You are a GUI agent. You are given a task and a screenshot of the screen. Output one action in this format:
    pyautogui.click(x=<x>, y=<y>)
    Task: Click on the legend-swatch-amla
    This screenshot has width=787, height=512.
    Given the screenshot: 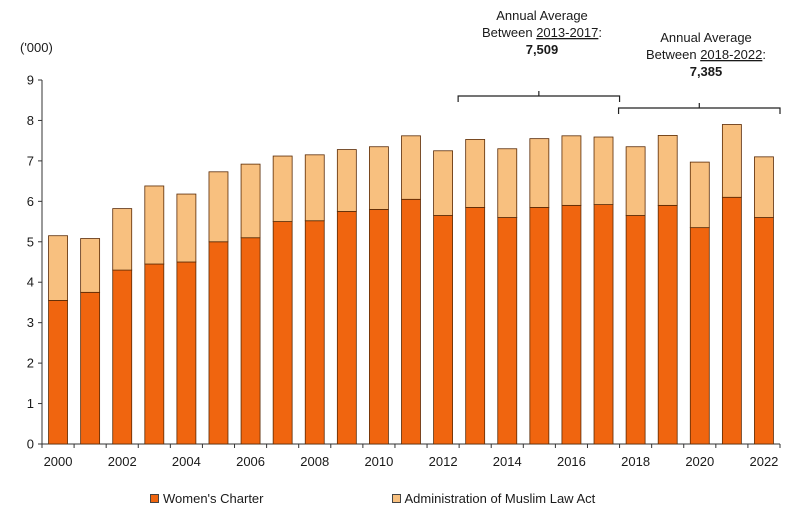 What is the action you would take?
    pyautogui.click(x=396, y=498)
    